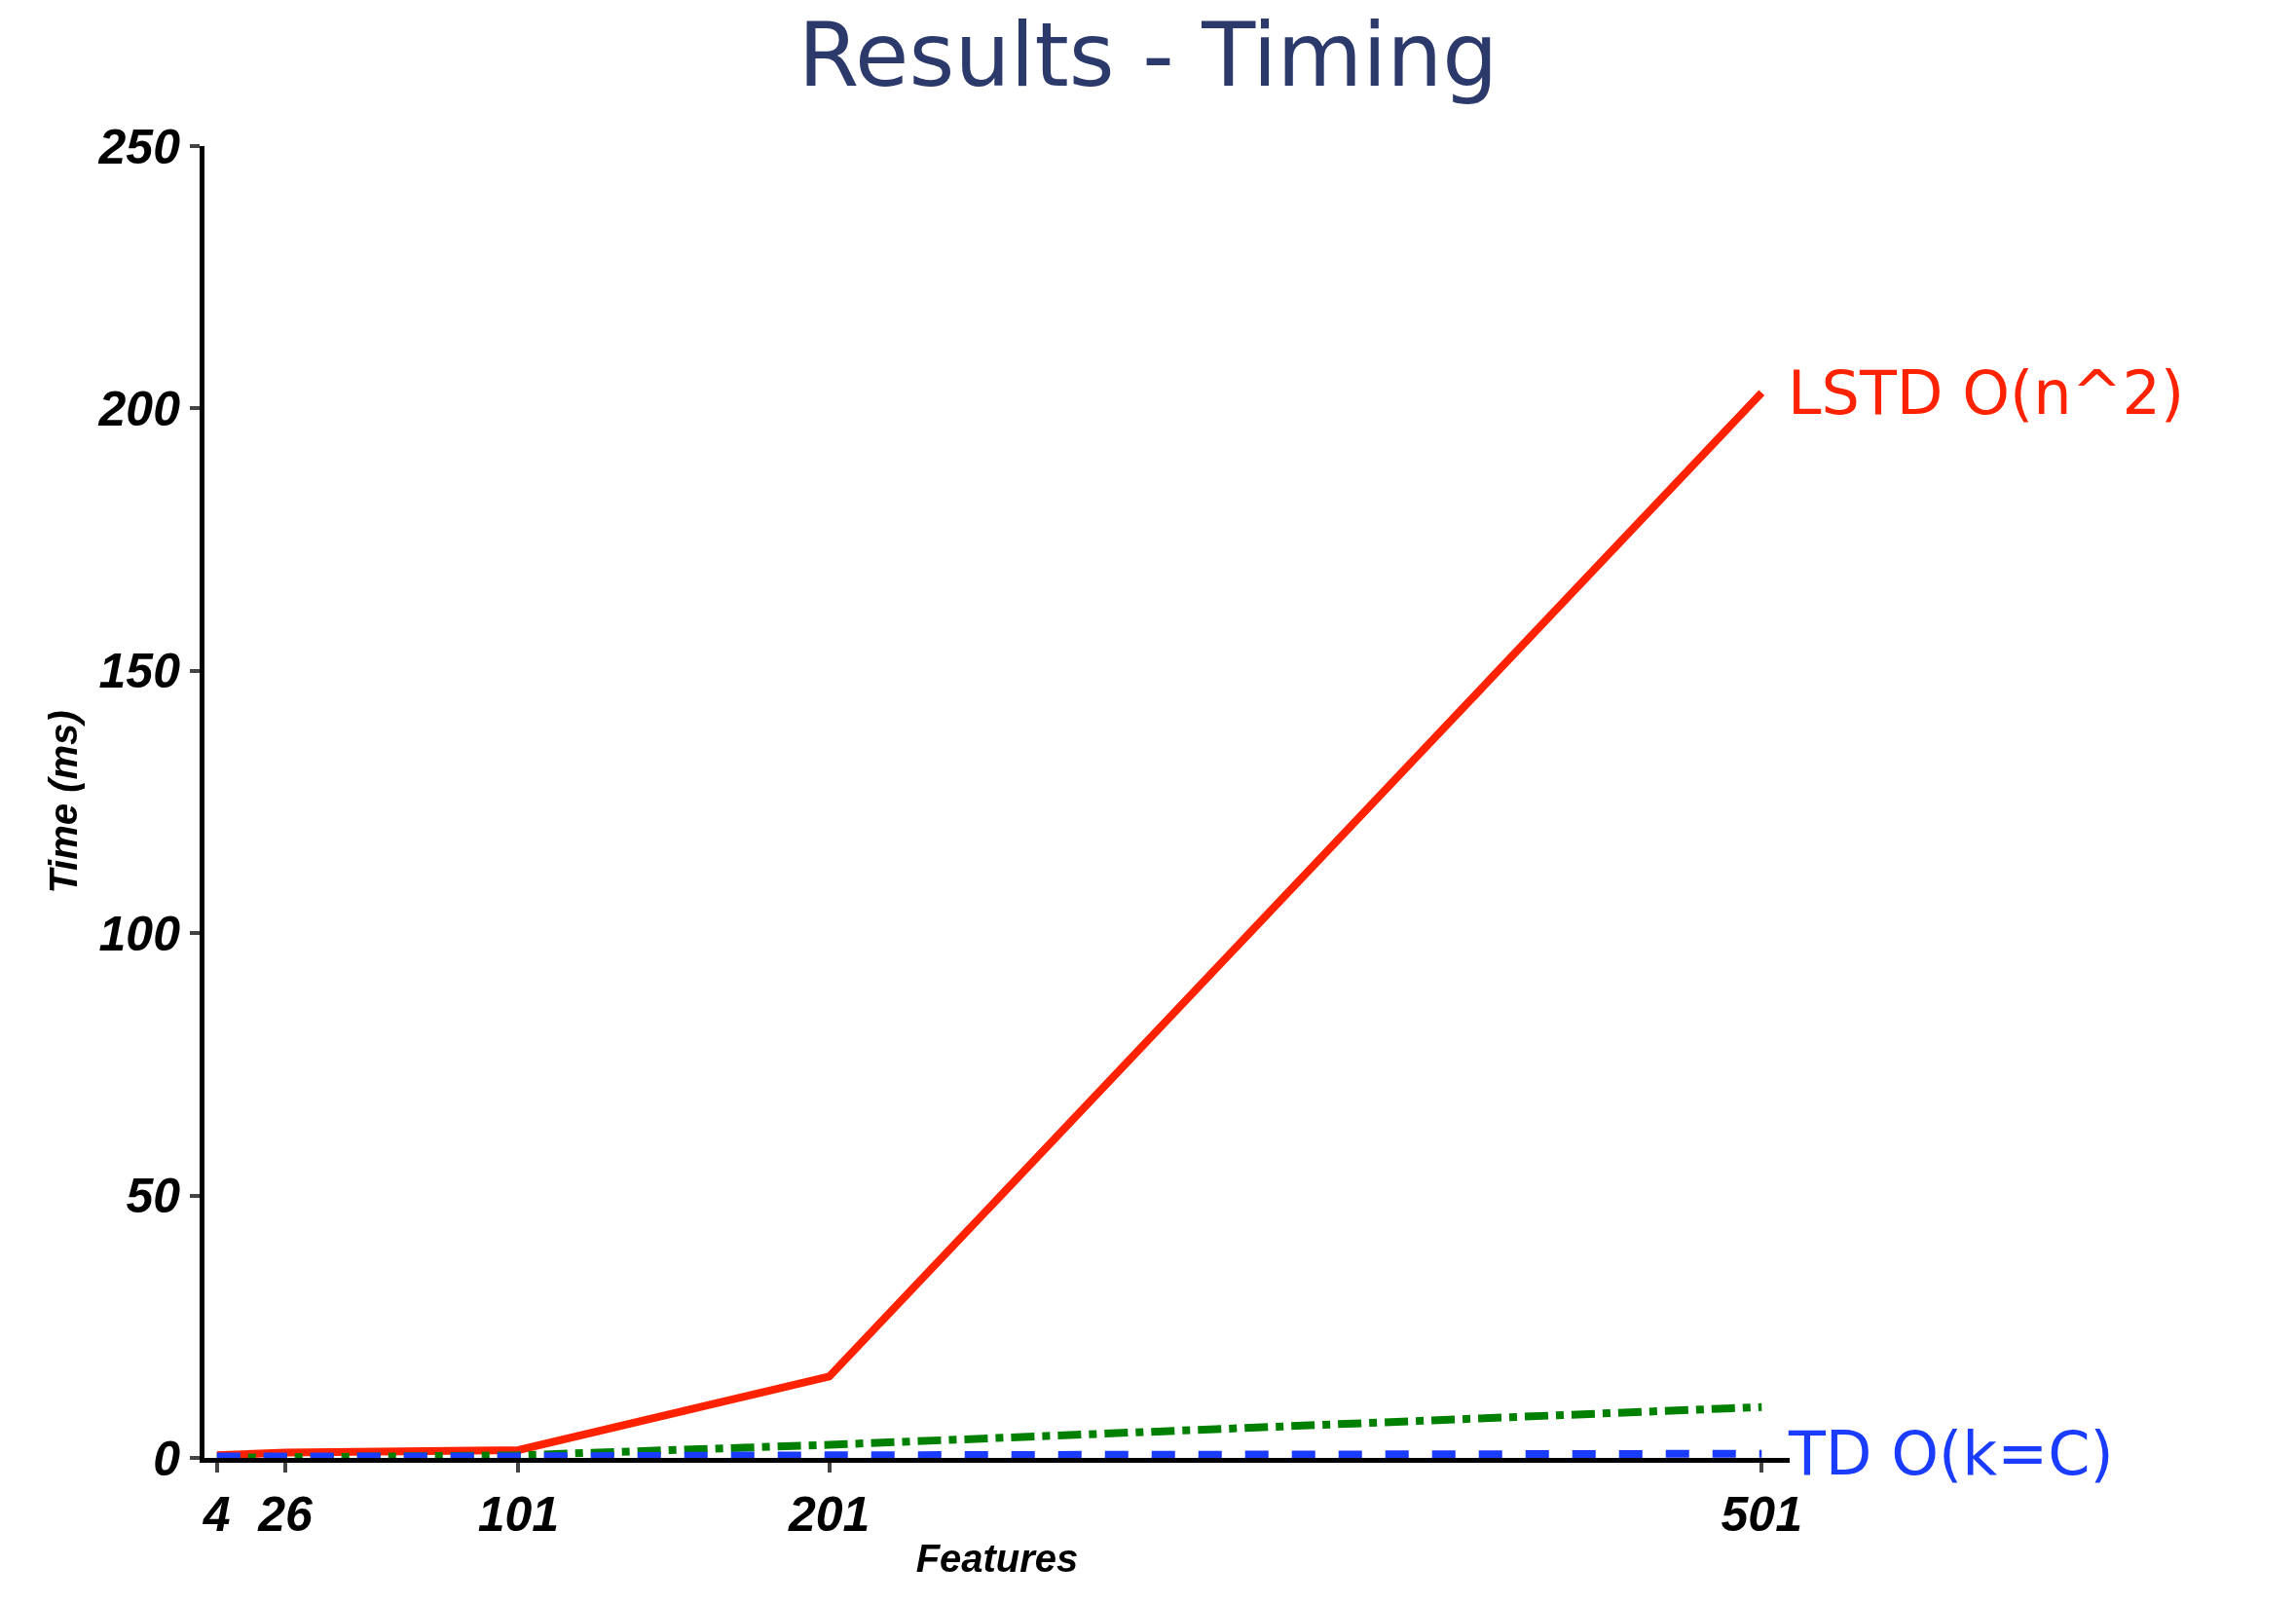  I want to click on x-tick-label: 201, so click(828, 1514).